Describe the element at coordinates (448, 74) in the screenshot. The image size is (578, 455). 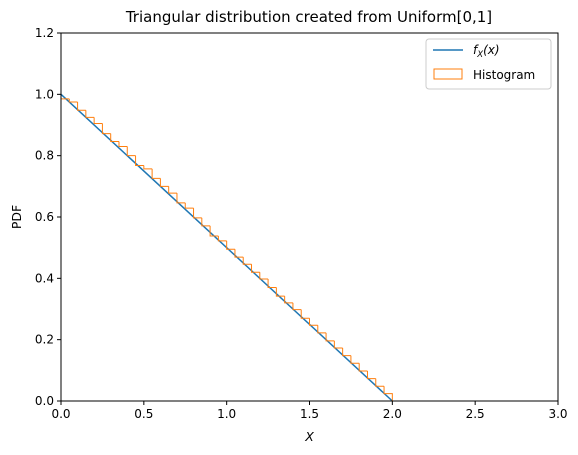
I see `legend-hist-swatch` at that location.